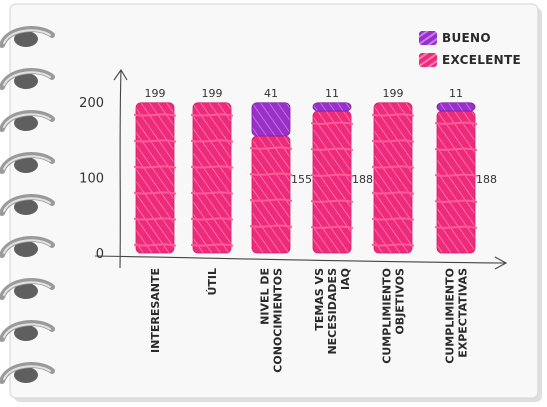  Describe the element at coordinates (428, 38) in the screenshot. I see `legend-swatch-bueno` at that location.